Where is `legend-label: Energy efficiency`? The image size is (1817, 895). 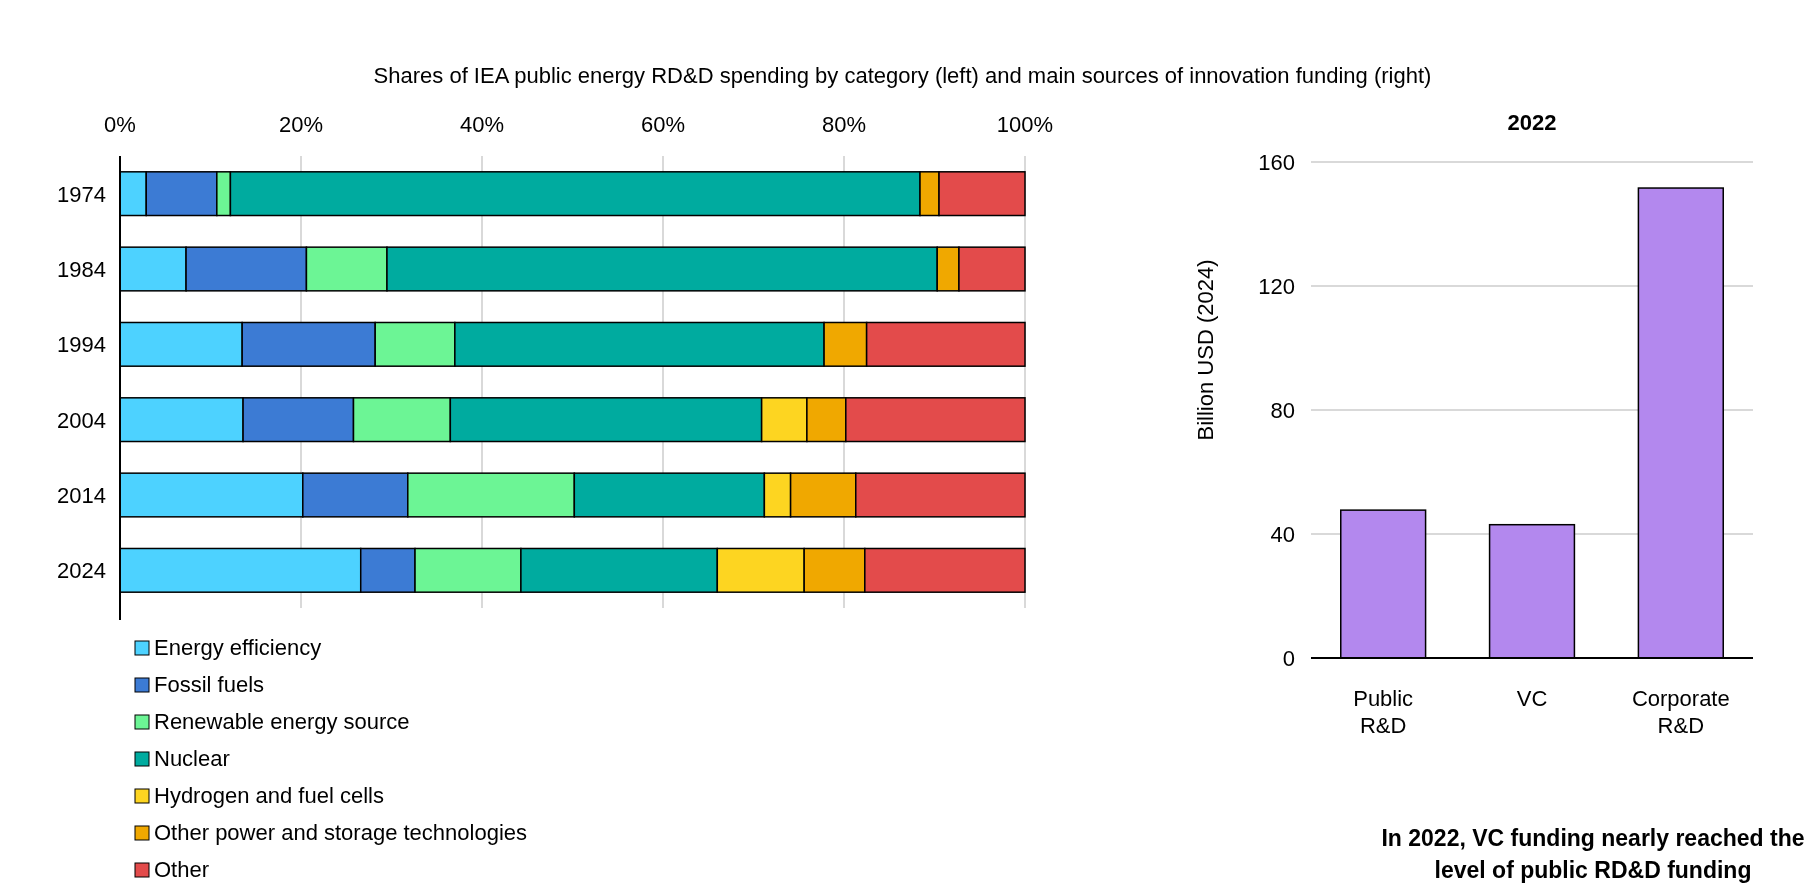 legend-label: Energy efficiency is located at coordinates (238, 647).